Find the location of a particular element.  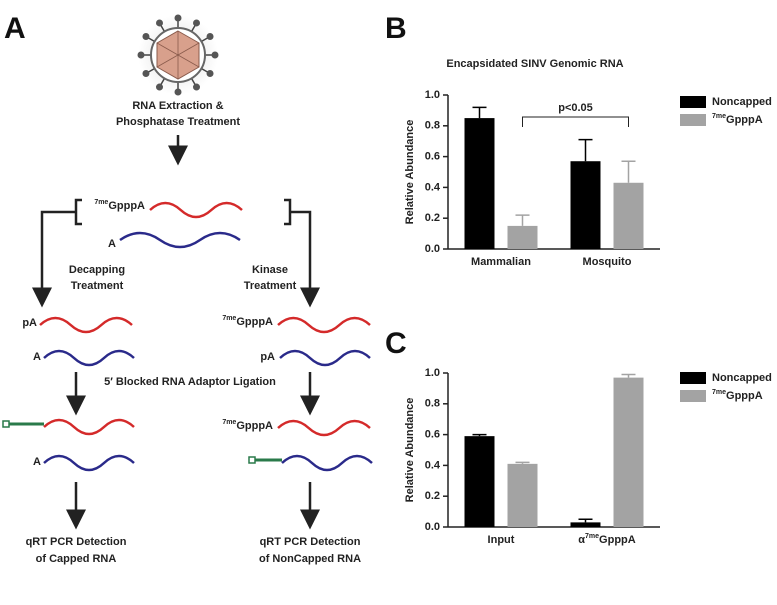

panel-label: C is located at coordinates (396, 343).